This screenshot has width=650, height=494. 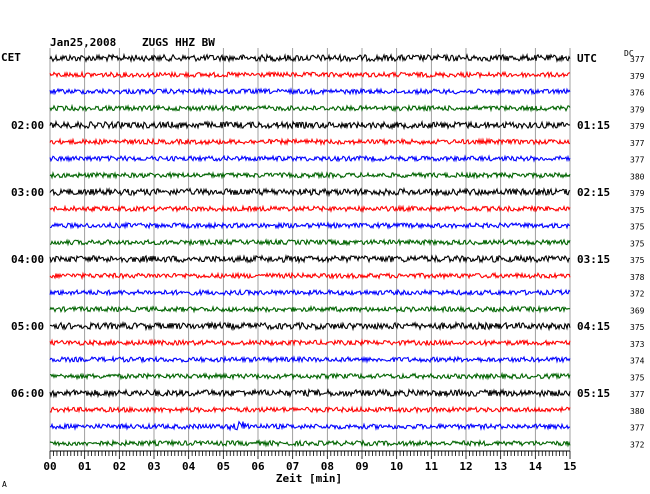 What do you see at coordinates (637, 277) in the screenshot?
I see `dc-value: 378` at bounding box center [637, 277].